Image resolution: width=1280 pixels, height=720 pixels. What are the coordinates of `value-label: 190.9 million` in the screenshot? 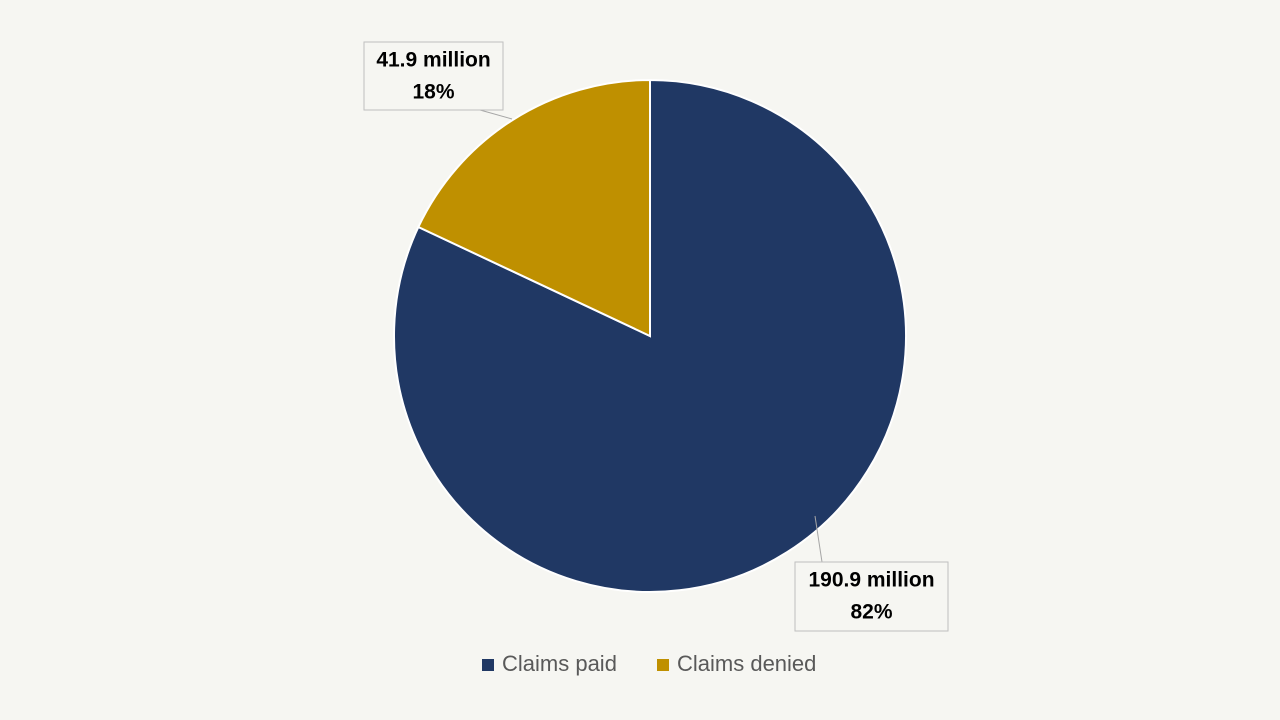 It's located at (871, 580).